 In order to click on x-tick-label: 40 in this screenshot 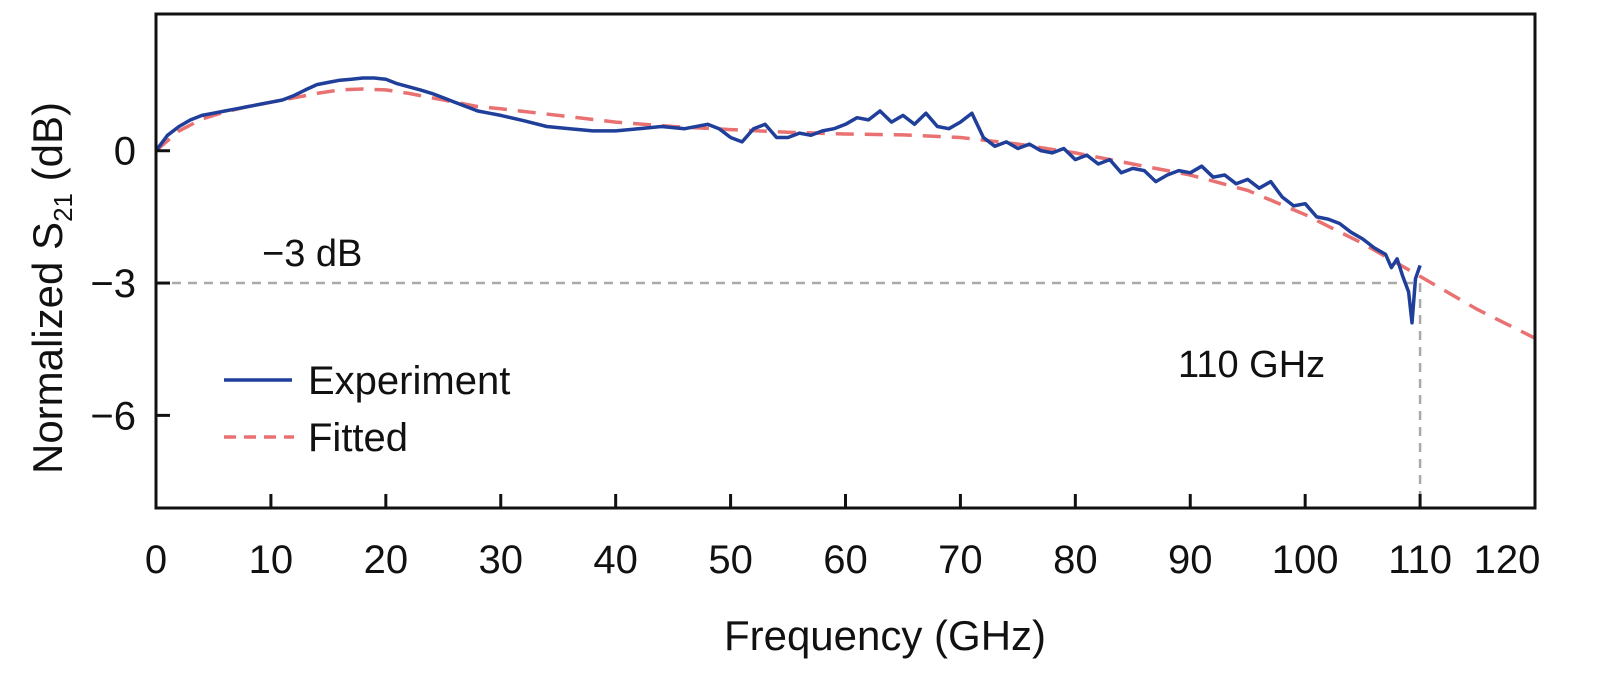, I will do `click(615, 560)`.